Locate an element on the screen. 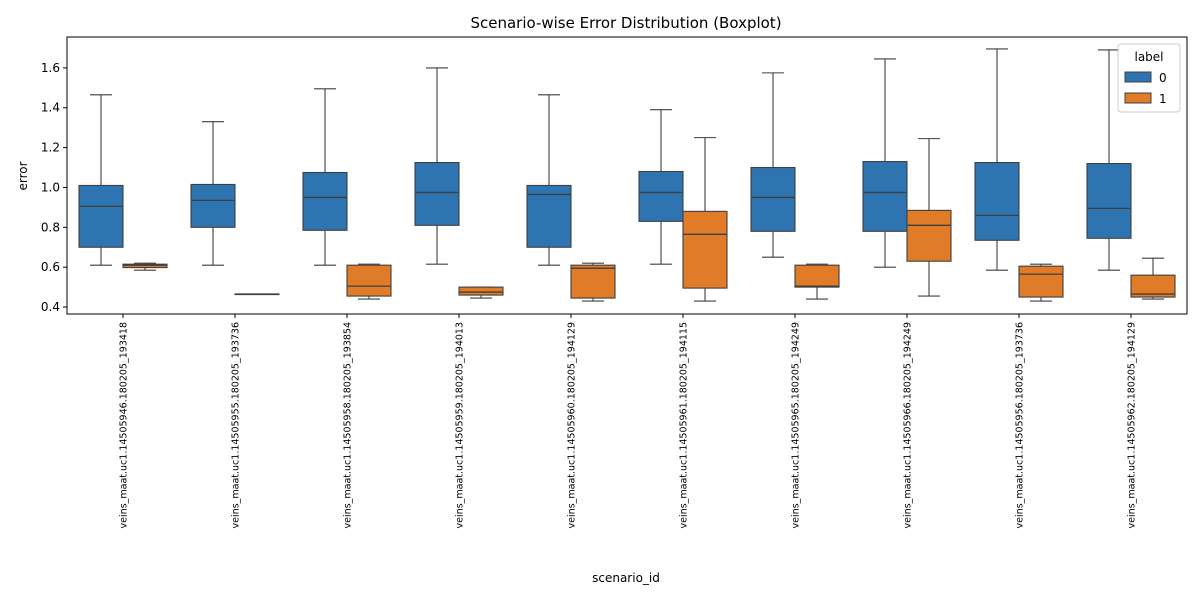  y-tick-label: 0.6 is located at coordinates (50, 267).